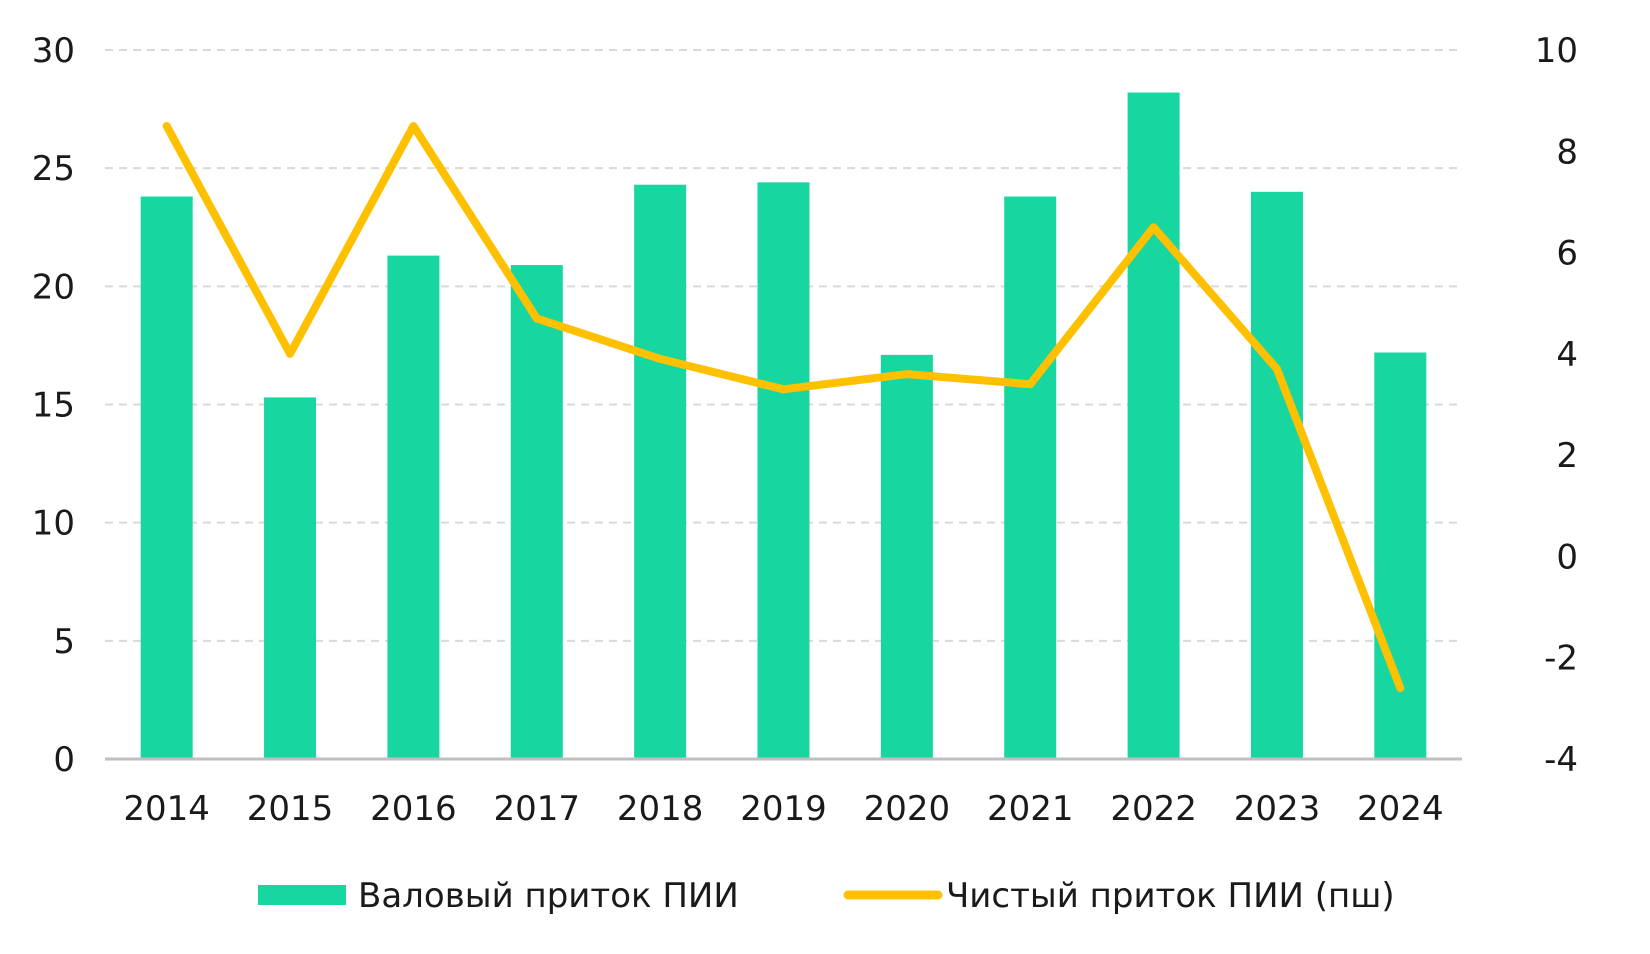 The image size is (1650, 954). I want to click on y-left-tick-label: 0, so click(64, 760).